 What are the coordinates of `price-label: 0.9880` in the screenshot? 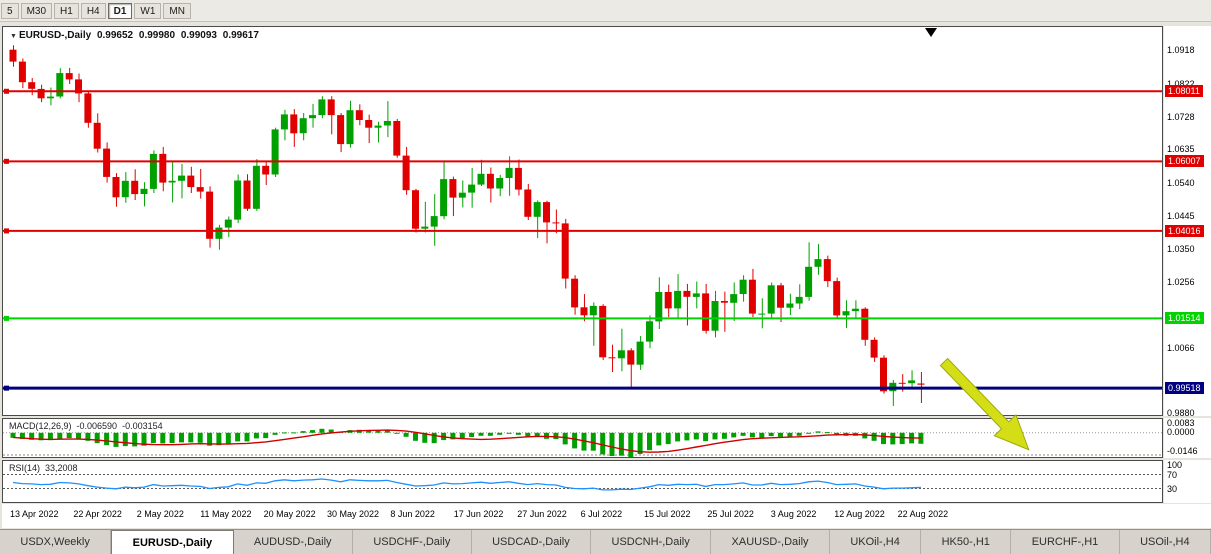 It's located at (1181, 413).